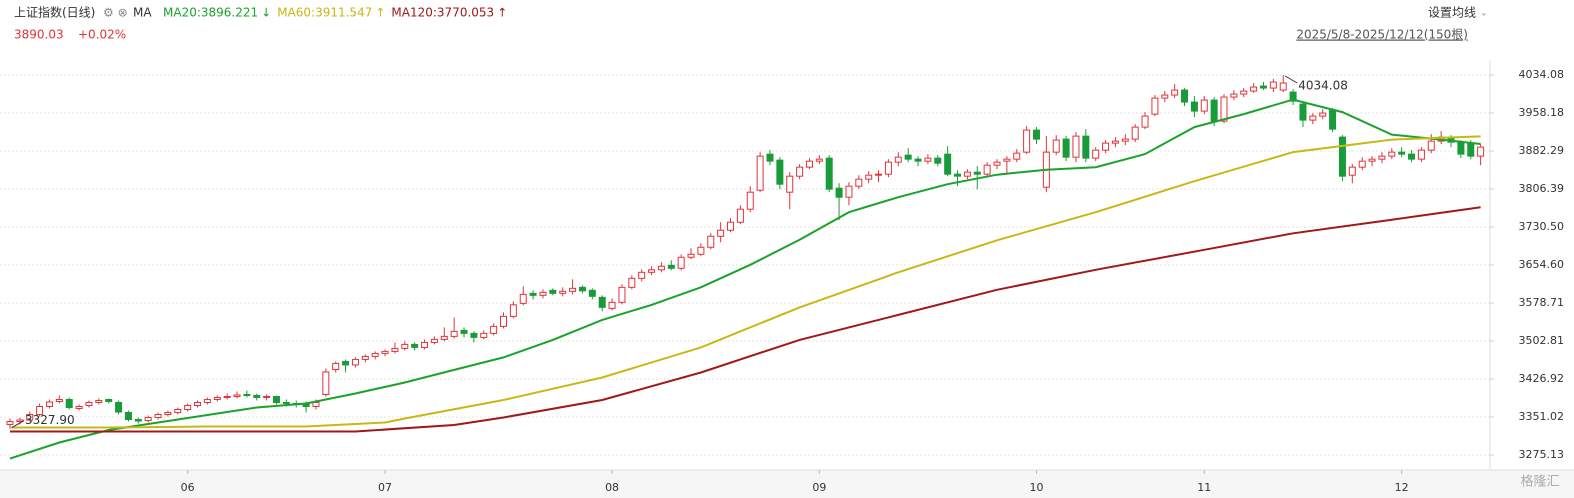 The height and width of the screenshot is (498, 1574). I want to click on settings-icon: ⚙ ⊗, so click(115, 13).